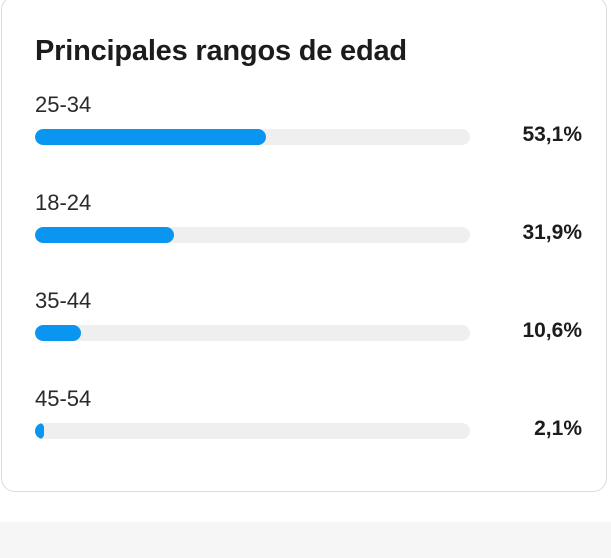 This screenshot has height=558, width=611. I want to click on value-label: 31,9%, so click(552, 232).